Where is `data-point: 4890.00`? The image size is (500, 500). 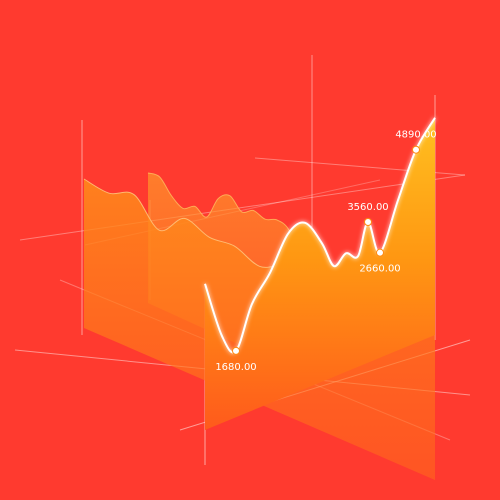 data-point: 4890.00 is located at coordinates (416, 142).